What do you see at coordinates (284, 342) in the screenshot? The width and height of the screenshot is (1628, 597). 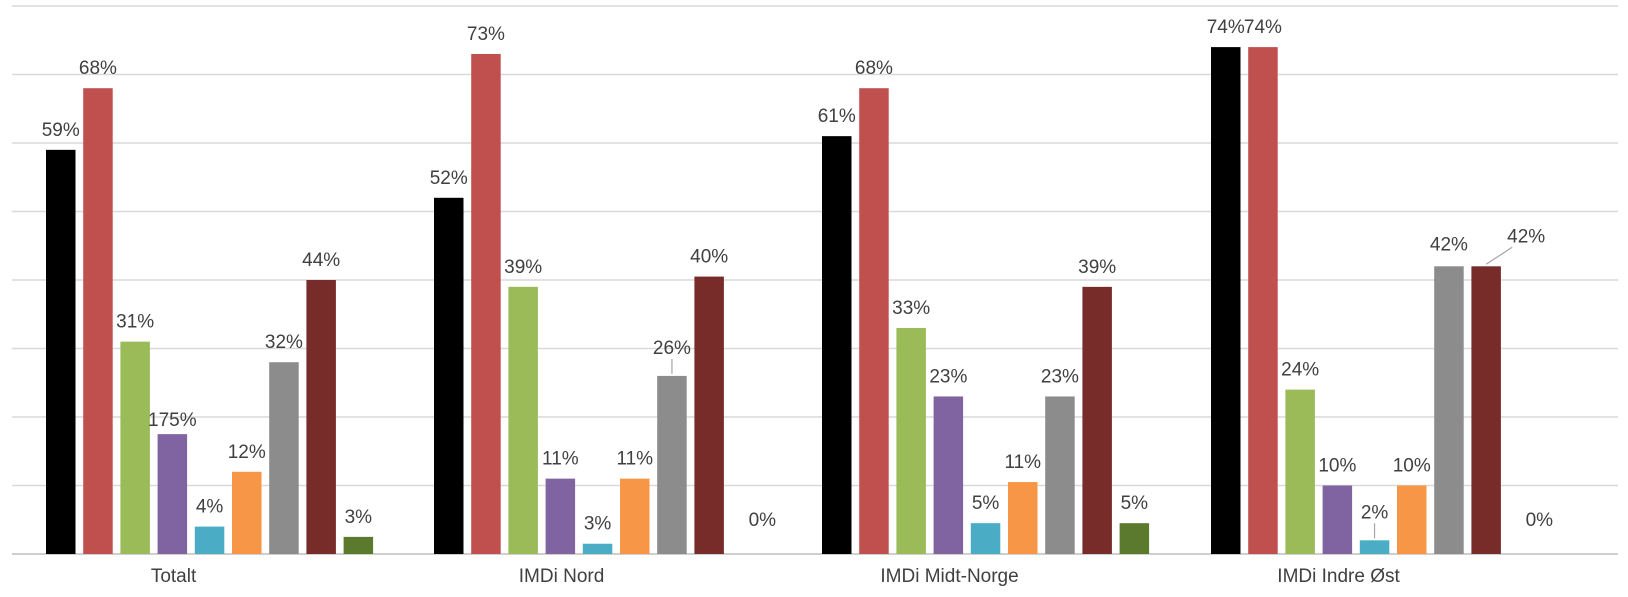 I see `data-label-0-6: 32%` at bounding box center [284, 342].